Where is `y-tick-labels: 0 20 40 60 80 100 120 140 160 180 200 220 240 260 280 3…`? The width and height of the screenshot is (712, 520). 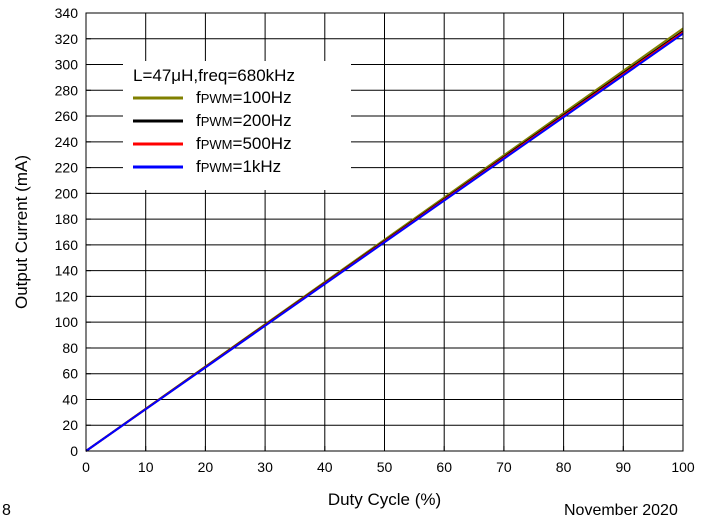
y-tick-labels: 0 20 40 60 80 100 120 140 160 180 200 220 240 260 280 3… is located at coordinates (67, 232).